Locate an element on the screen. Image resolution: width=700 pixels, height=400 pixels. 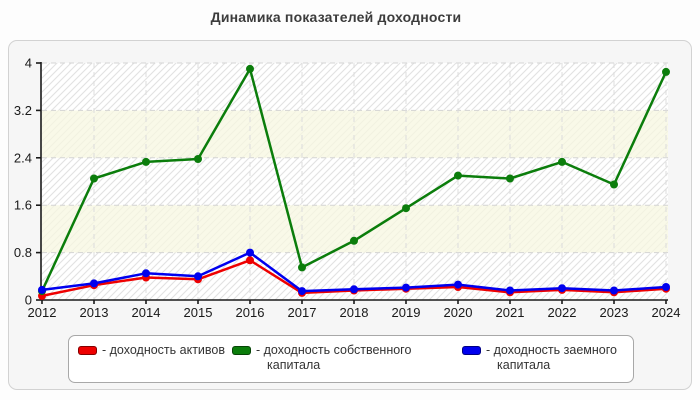
legend-item-return-on-equity: - доходность собственного капитала is located at coordinates (328, 358).